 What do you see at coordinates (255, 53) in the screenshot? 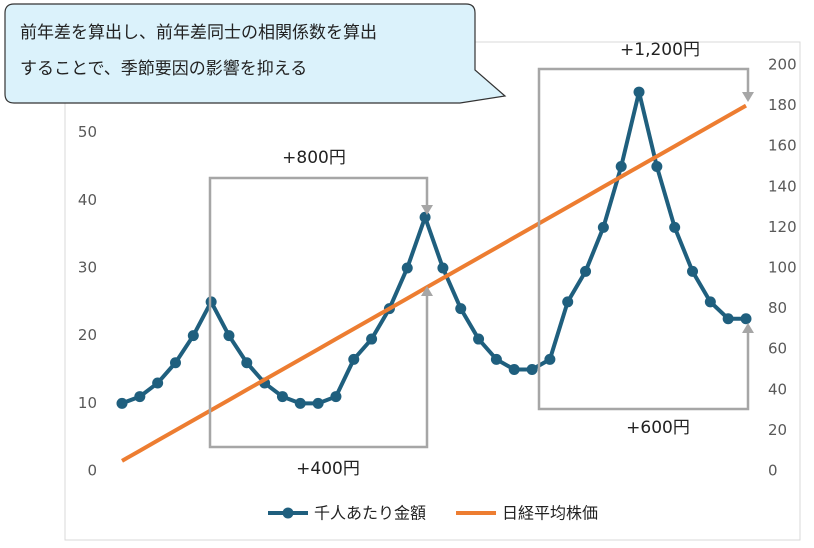
I see `callout` at bounding box center [255, 53].